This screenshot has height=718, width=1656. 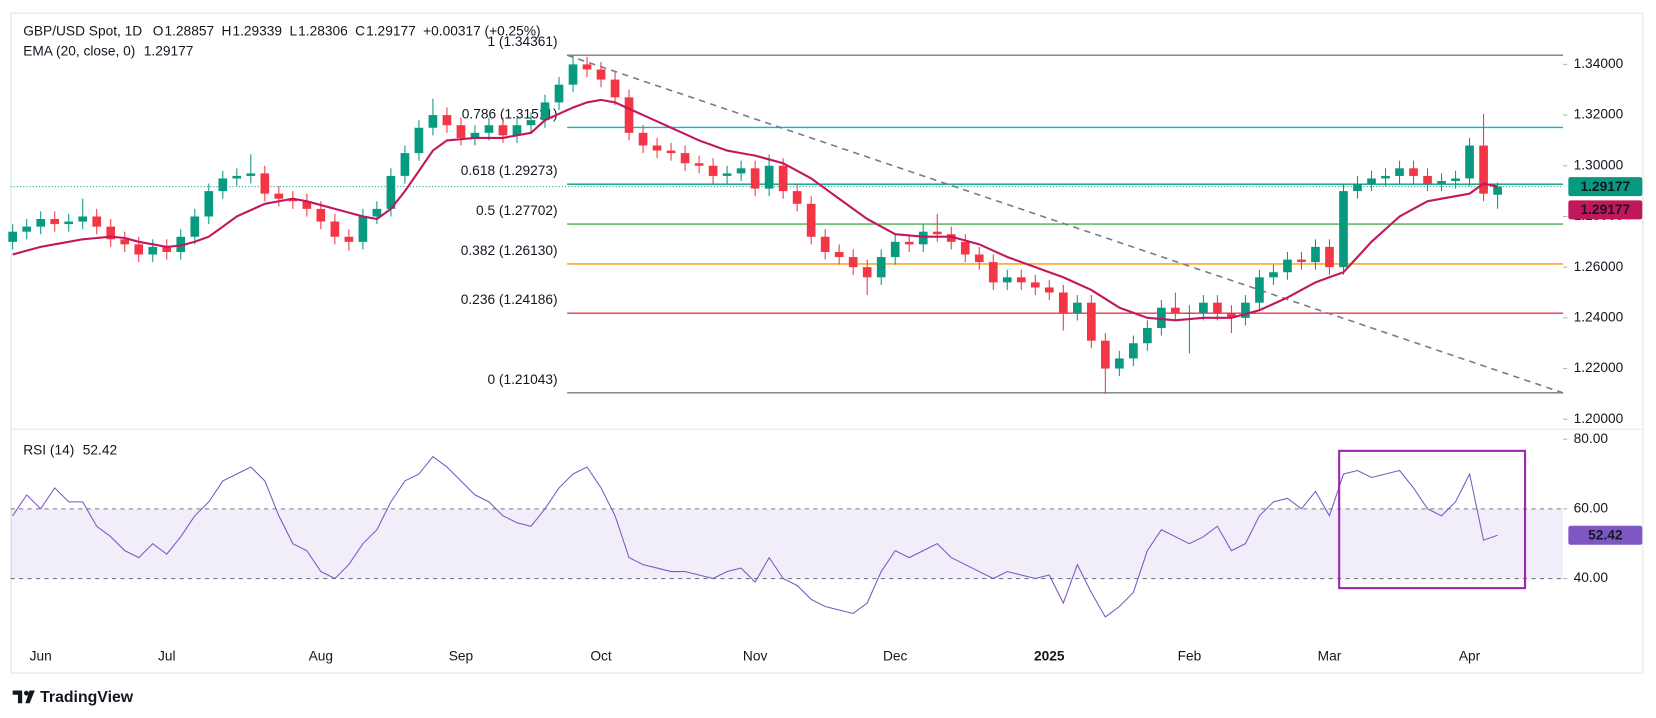 I want to click on x-tick-label: Mar, so click(x=1330, y=655).